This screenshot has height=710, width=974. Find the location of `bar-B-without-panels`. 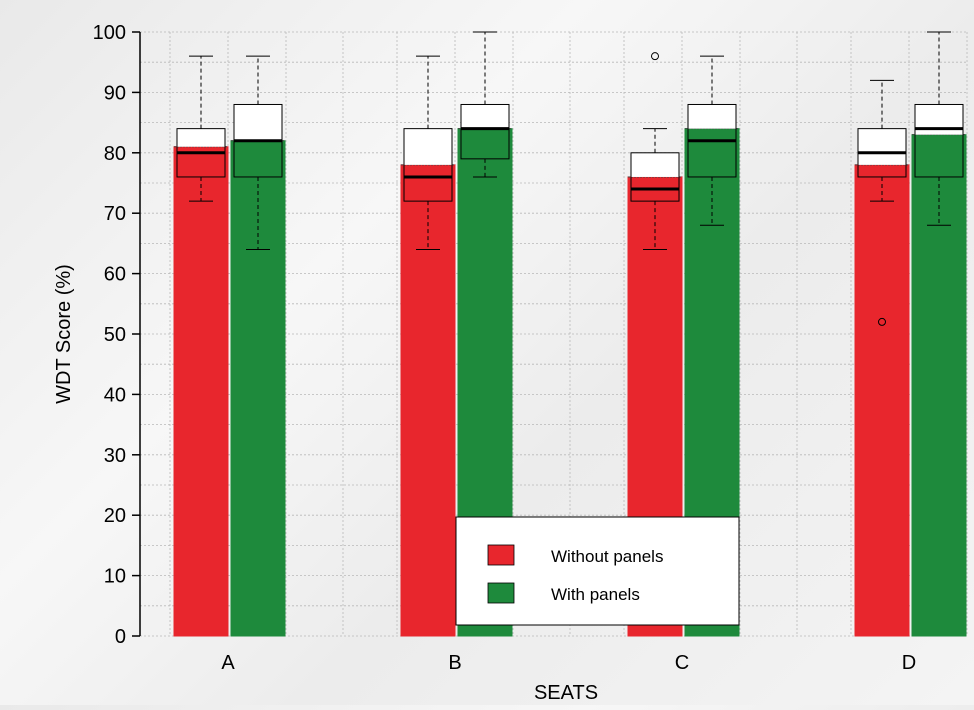

bar-B-without-panels is located at coordinates (428, 400).